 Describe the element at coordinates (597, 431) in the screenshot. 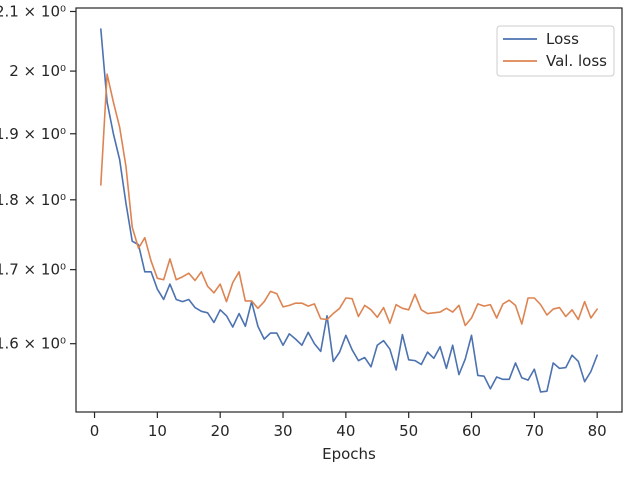

I see `x-tick-label: 80` at that location.